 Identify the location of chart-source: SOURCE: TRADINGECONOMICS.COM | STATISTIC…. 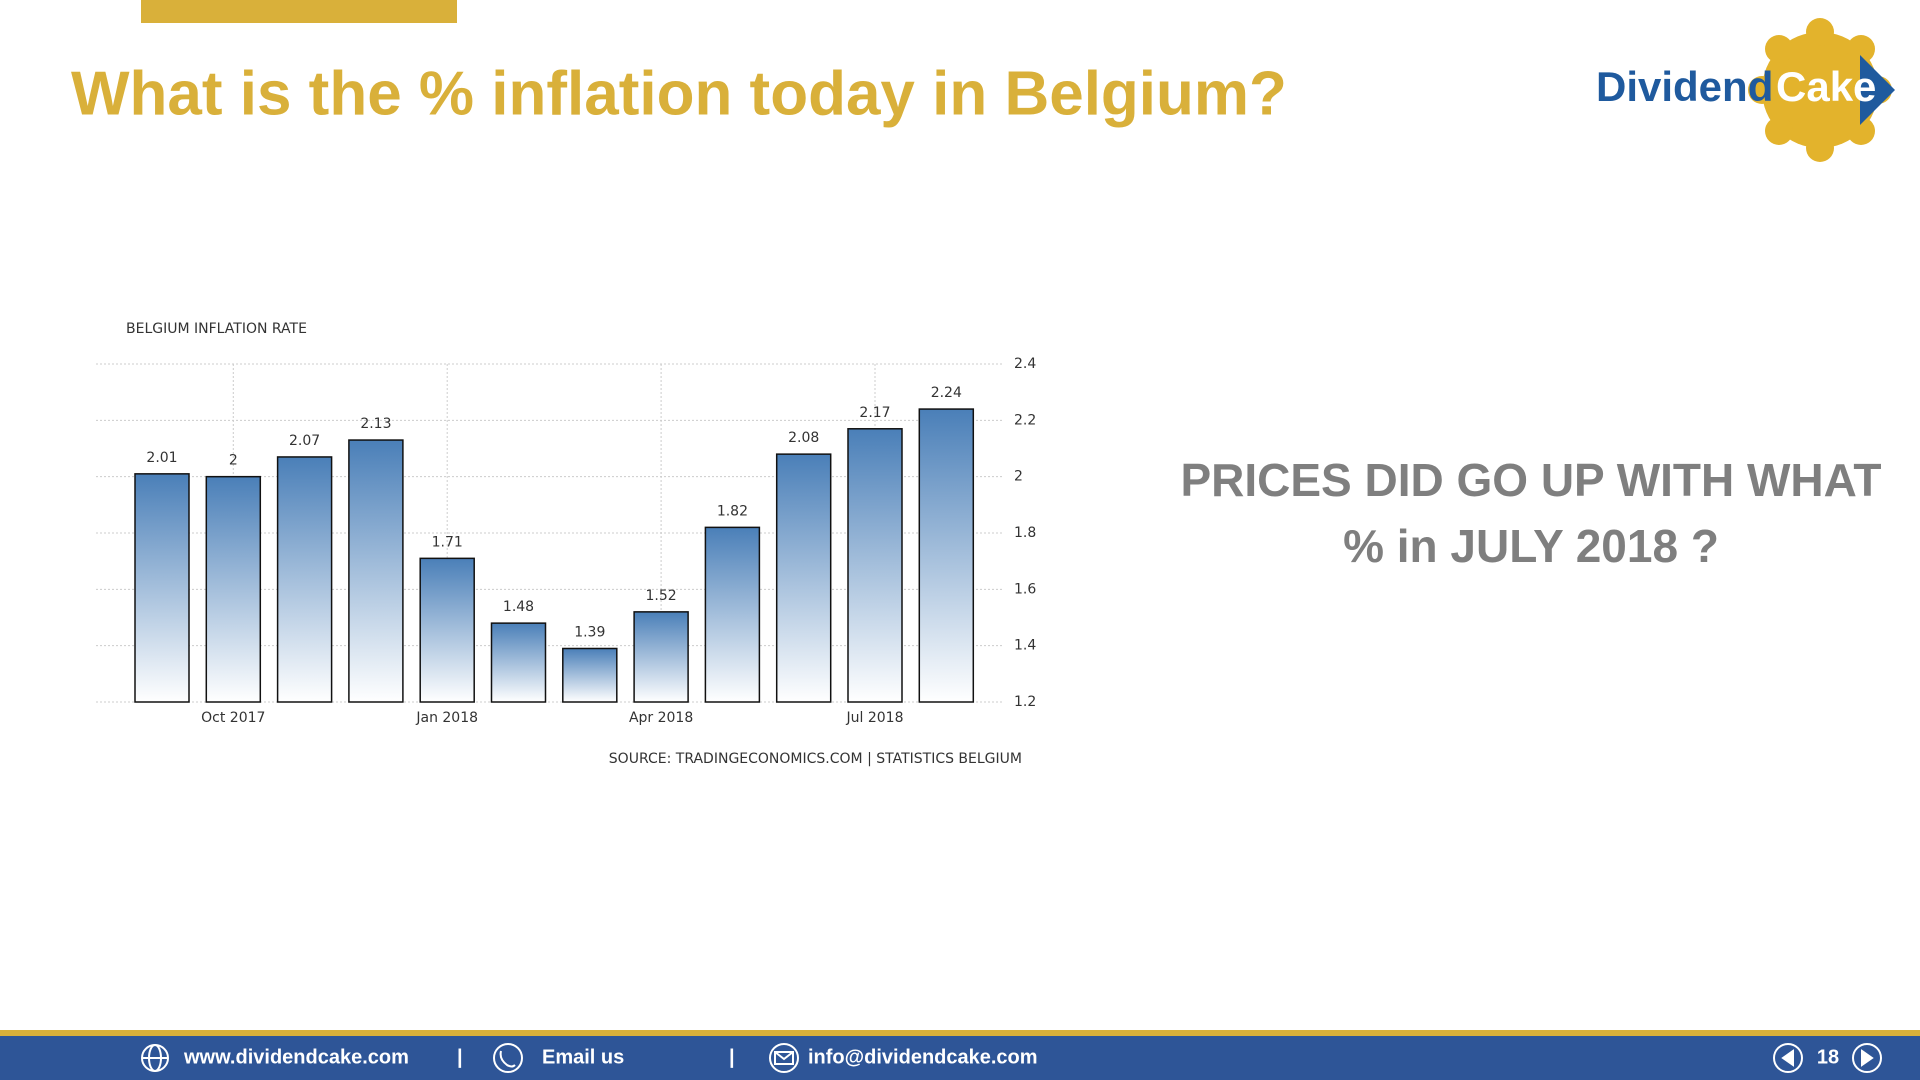
(815, 759).